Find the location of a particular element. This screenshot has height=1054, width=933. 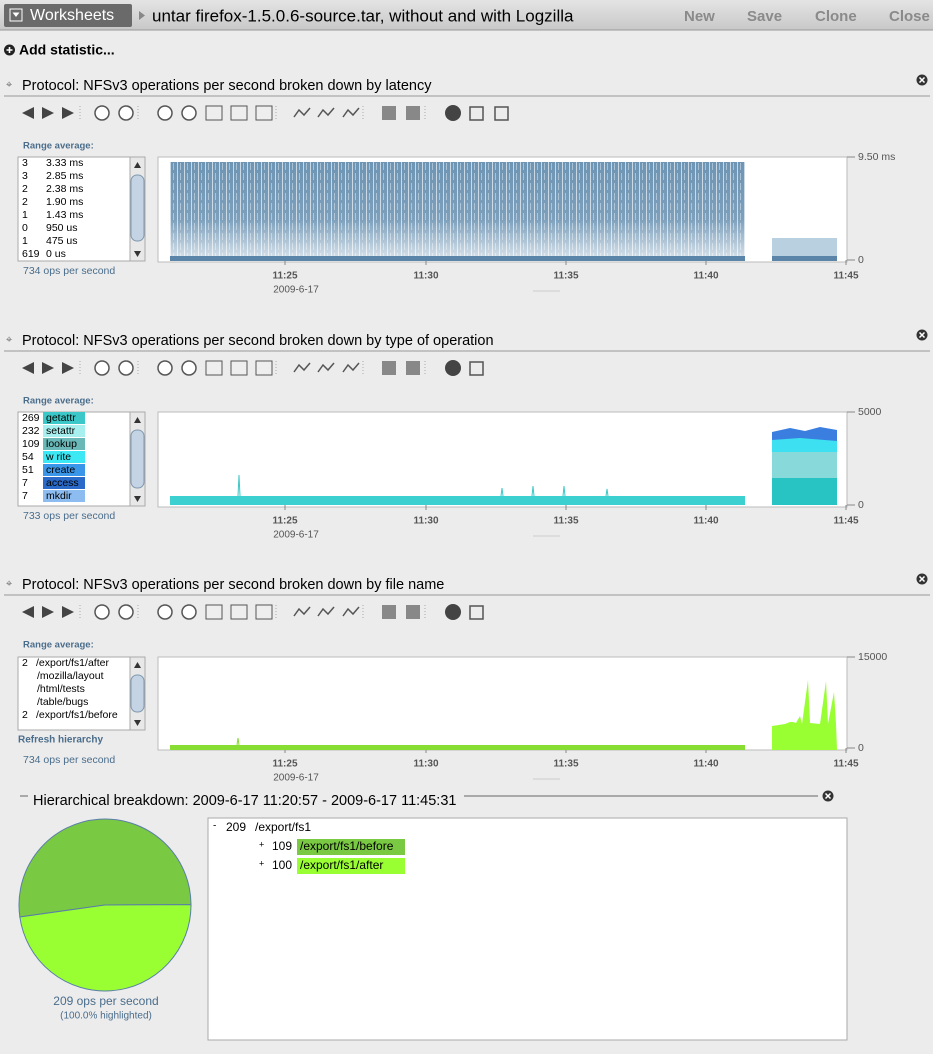

row-label: 475 us is located at coordinates (62, 241).